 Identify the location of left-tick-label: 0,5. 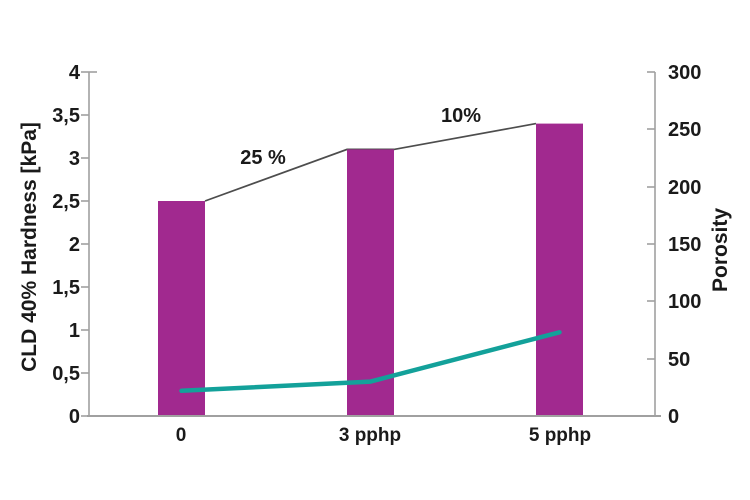
(66, 374).